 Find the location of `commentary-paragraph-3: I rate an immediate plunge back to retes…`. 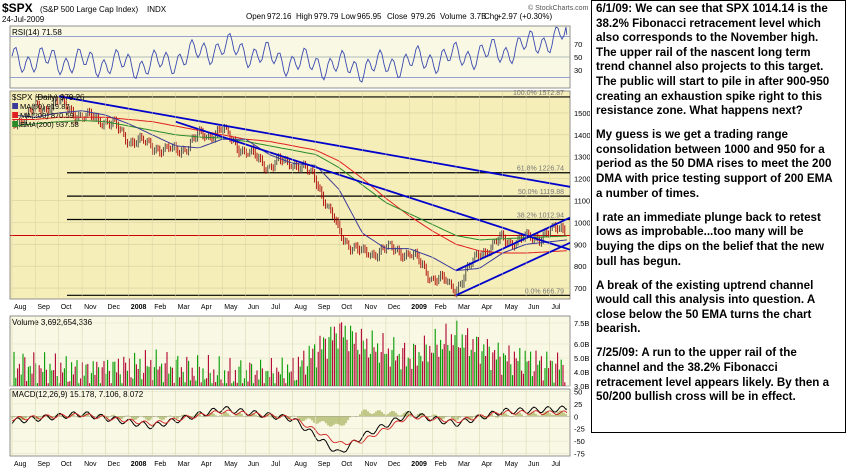

commentary-paragraph-3: I rate an immediate plunge back to retes… is located at coordinates (710, 239).